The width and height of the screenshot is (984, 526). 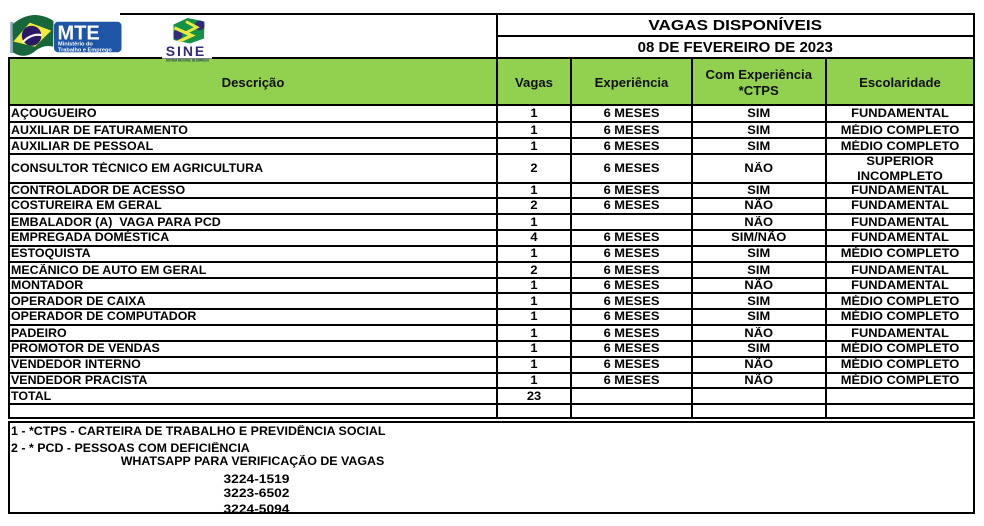 I want to click on svg-text: Ministério do, so click(x=75, y=44).